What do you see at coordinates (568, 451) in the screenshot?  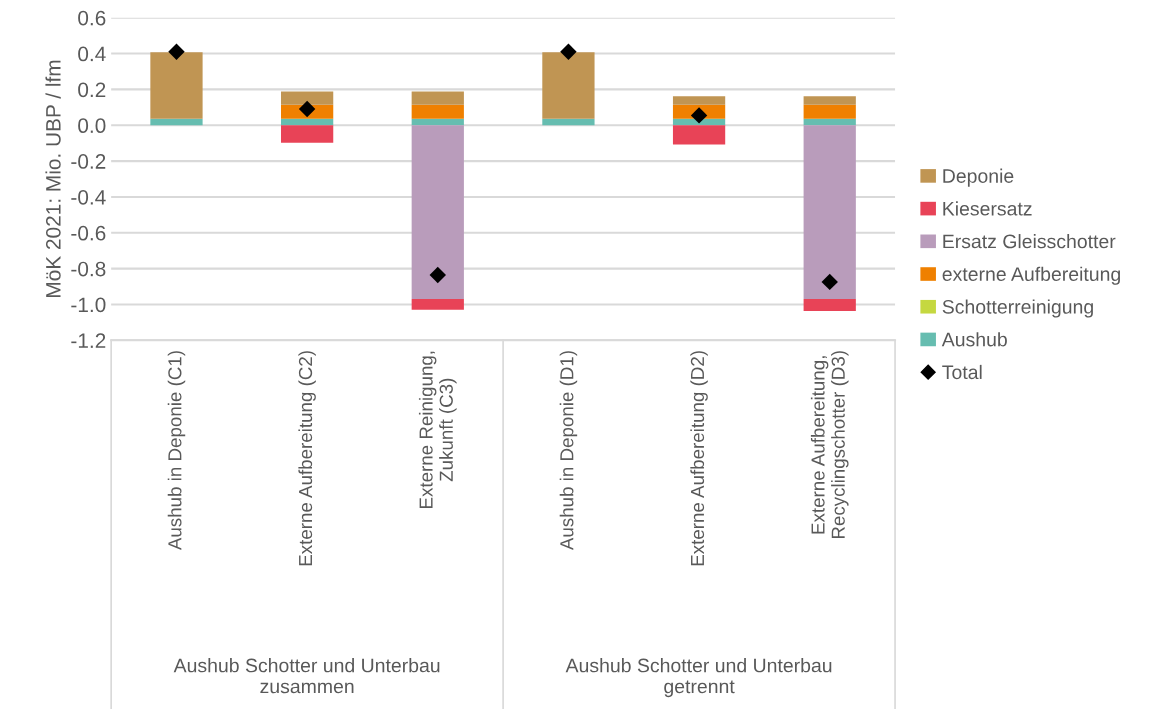 I see `x-tick-label: Aushub in Deponie (D1)` at bounding box center [568, 451].